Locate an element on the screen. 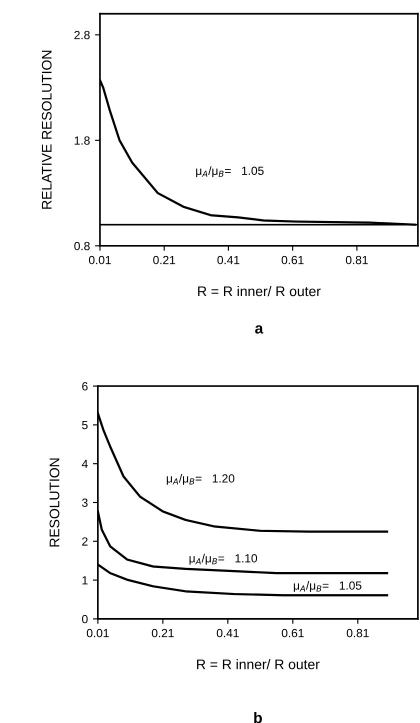 Image resolution: width=420 pixels, height=723 pixels. y-tick-label: 6 is located at coordinates (85, 386).